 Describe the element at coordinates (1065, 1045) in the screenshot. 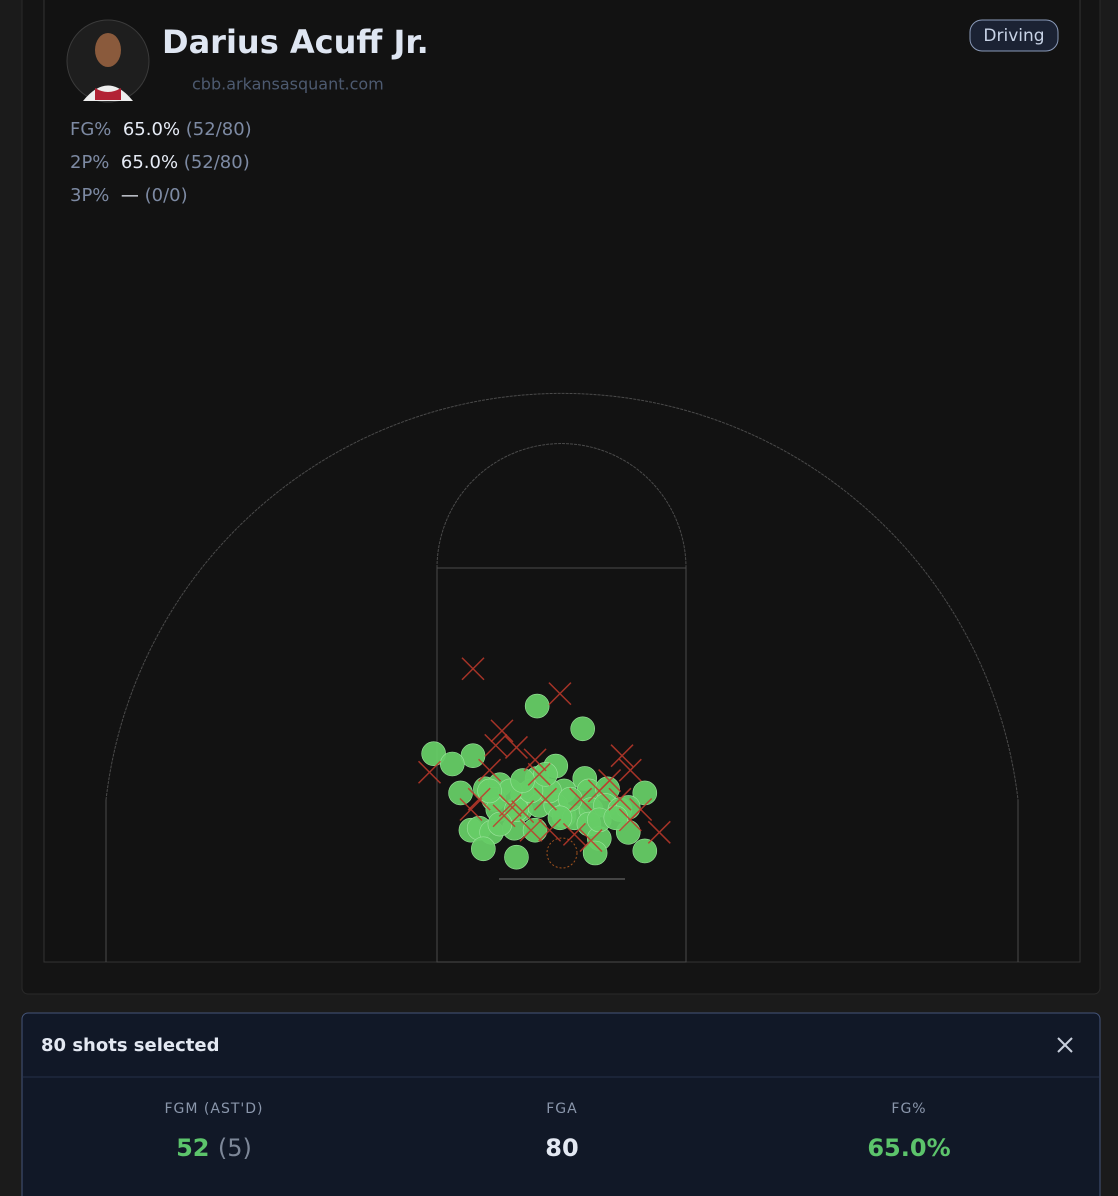

I see `close-button` at that location.